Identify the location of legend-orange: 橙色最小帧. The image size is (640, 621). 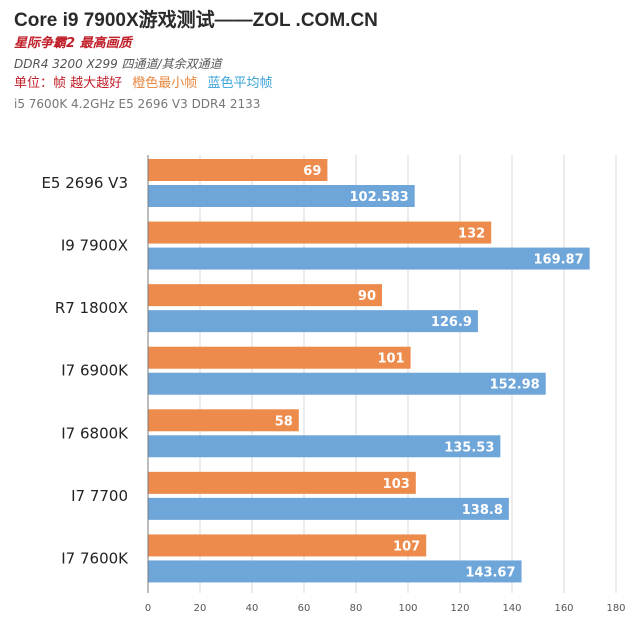
(165, 83).